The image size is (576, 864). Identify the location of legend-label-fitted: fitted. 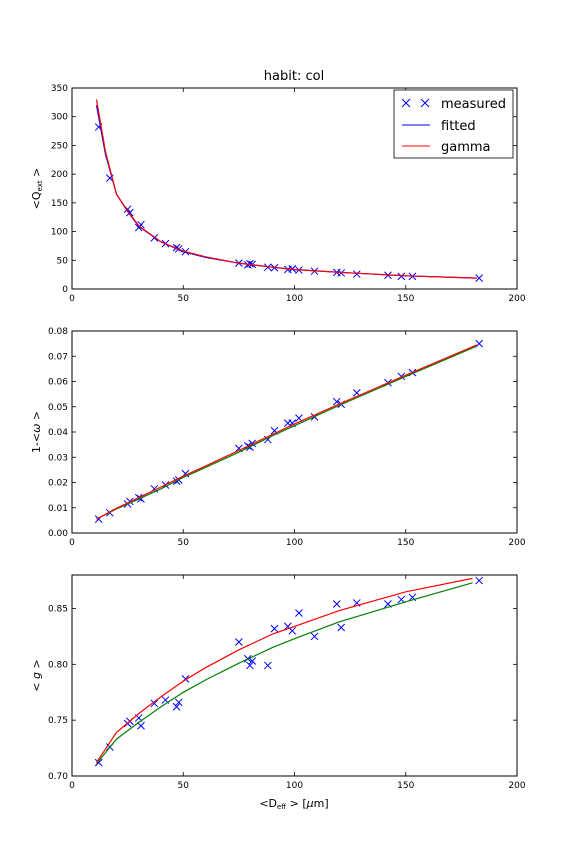
(458, 126).